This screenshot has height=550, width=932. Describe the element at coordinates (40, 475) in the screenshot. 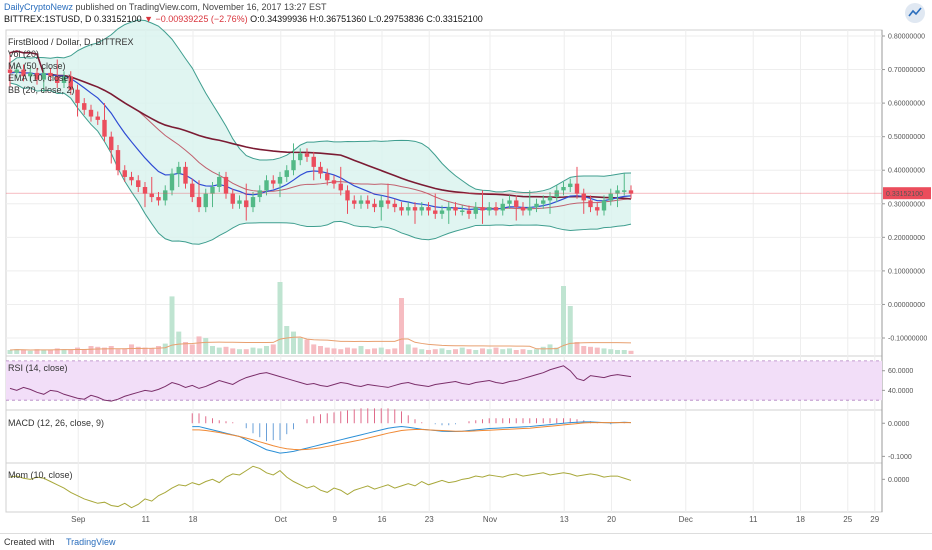

I see `legend-mom: Mom (10, close)` at that location.